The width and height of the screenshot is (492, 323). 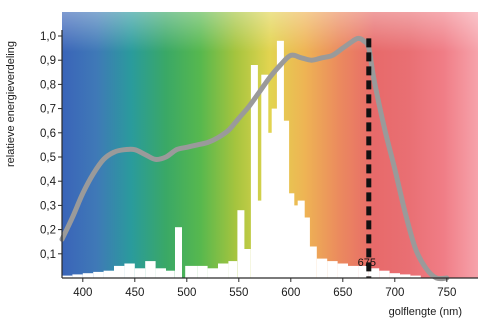 What do you see at coordinates (238, 293) in the screenshot?
I see `x-tick-label: 550` at bounding box center [238, 293].